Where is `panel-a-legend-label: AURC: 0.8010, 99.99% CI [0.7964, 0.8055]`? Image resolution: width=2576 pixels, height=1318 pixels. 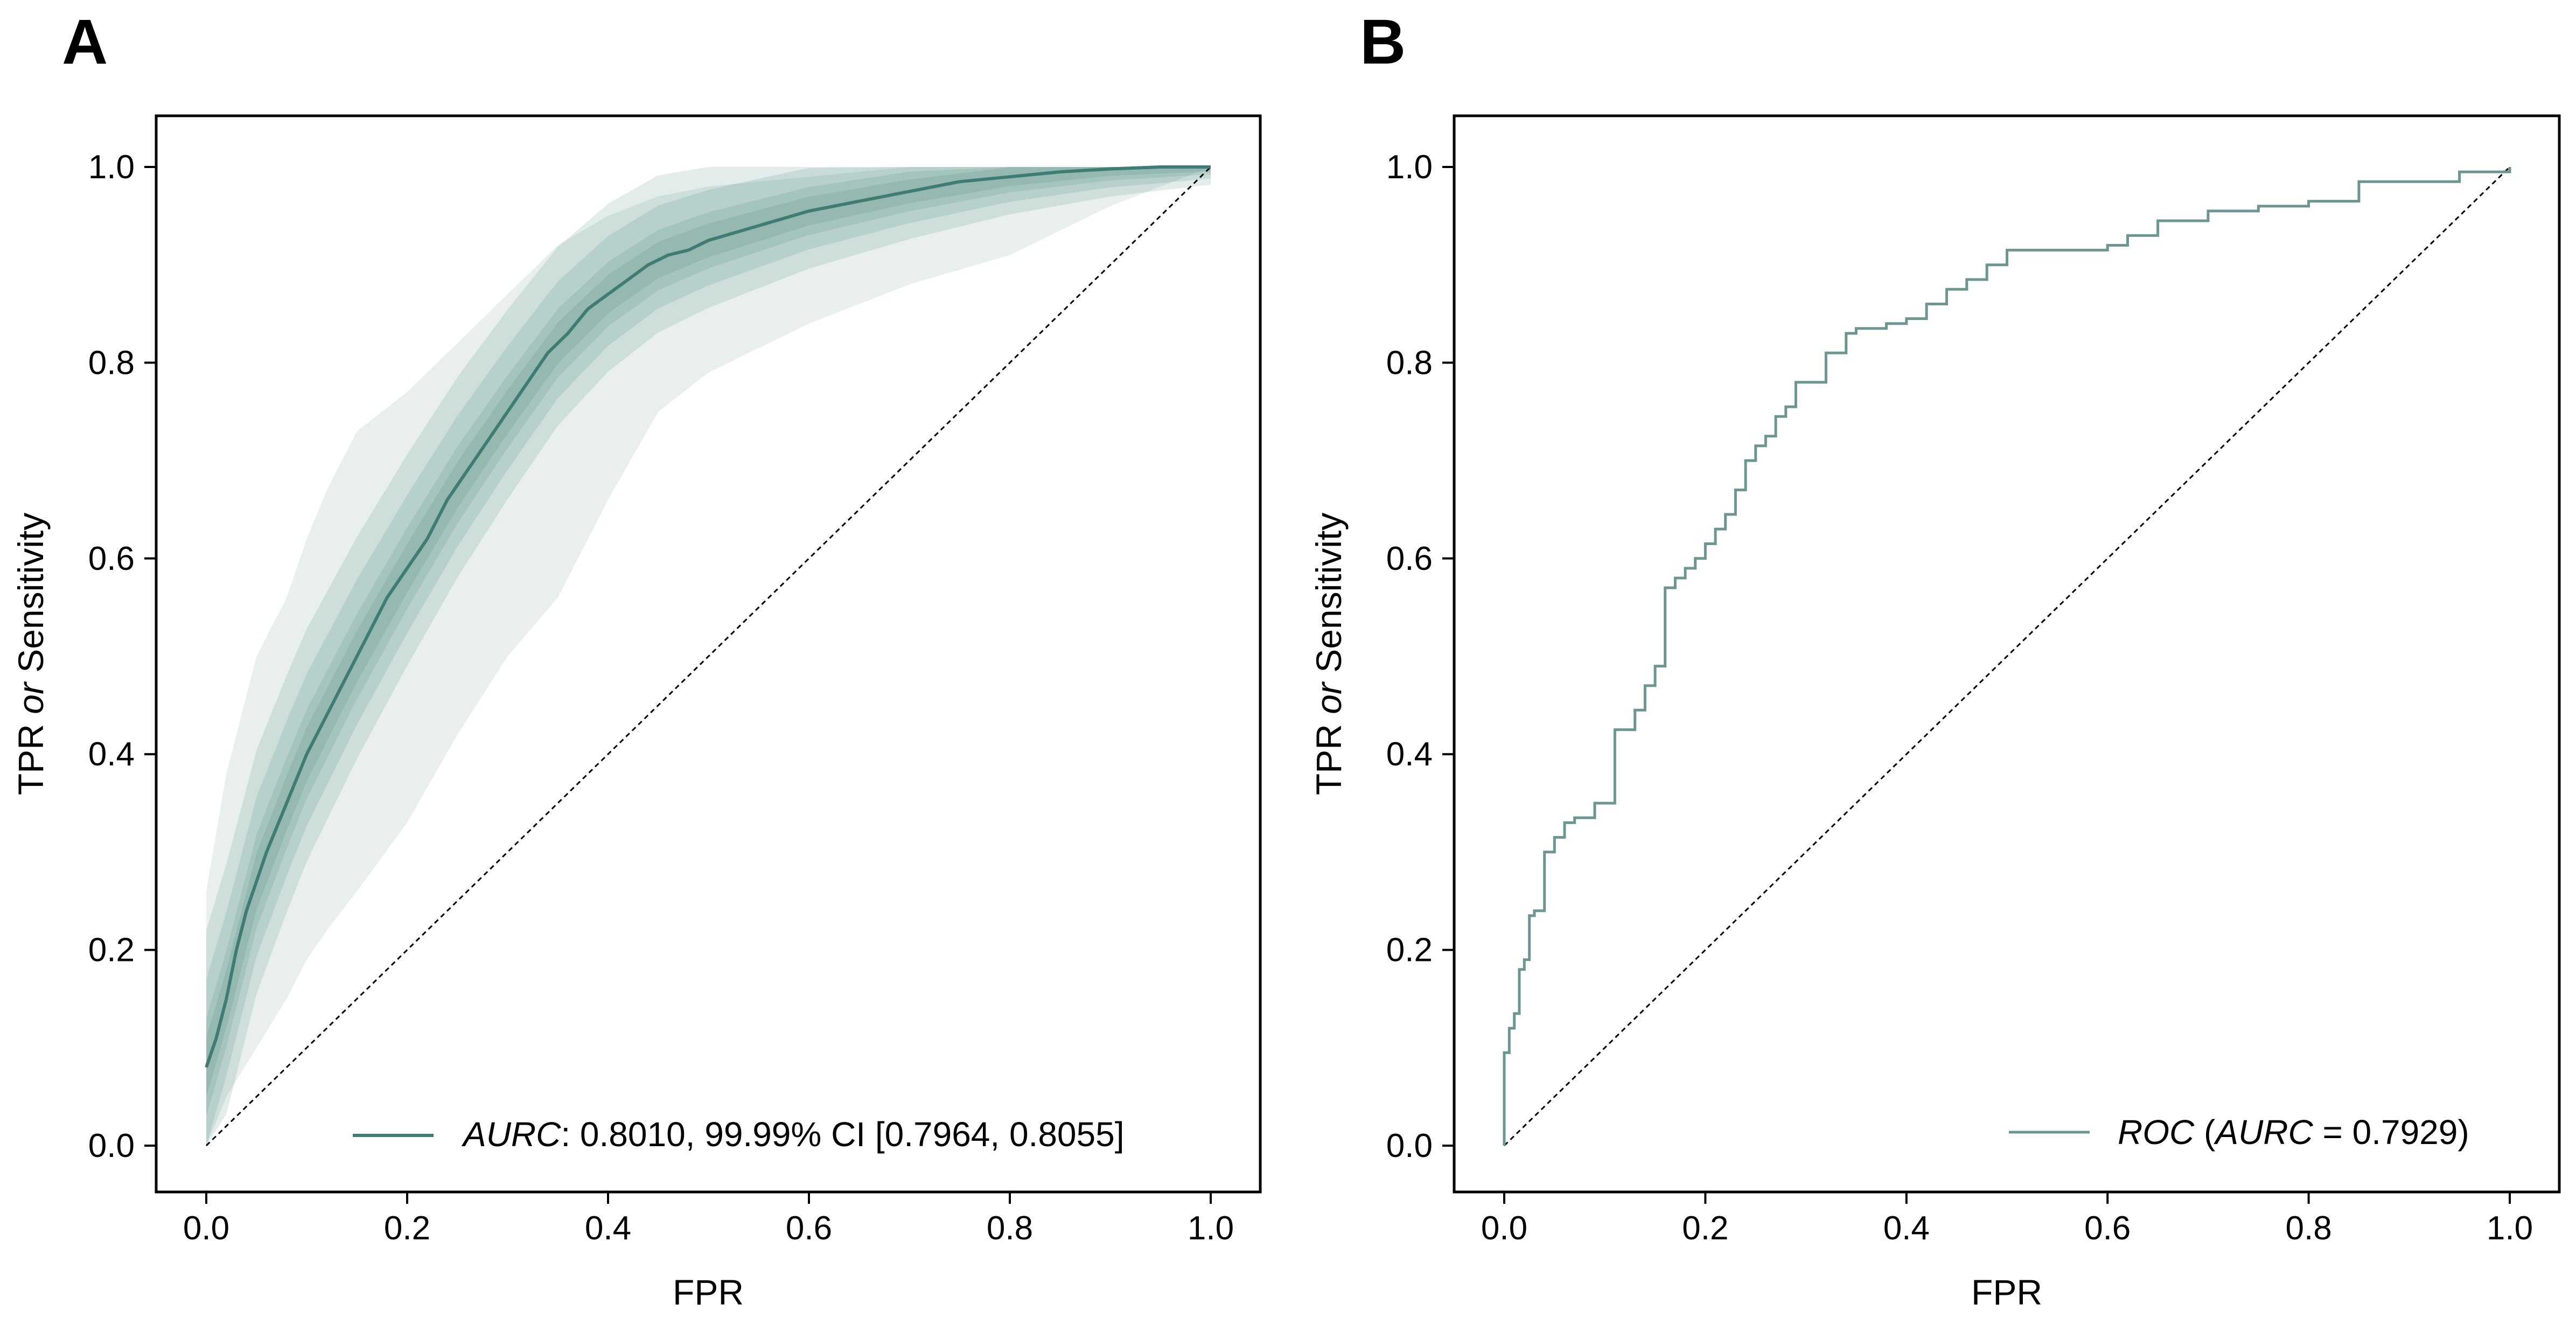
panel-a-legend-label: AURC: 0.8010, 99.99% CI [0.7964, 0.8055] is located at coordinates (792, 1134).